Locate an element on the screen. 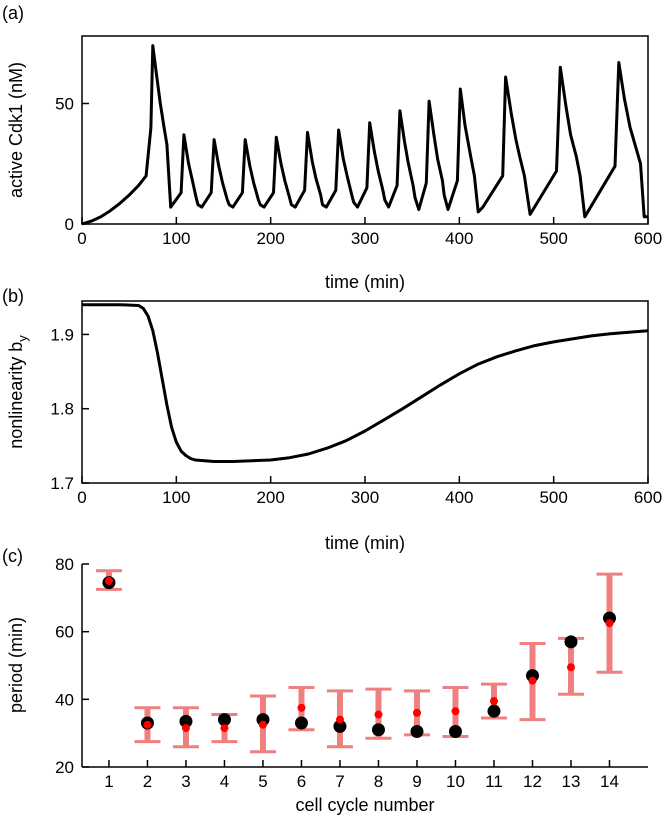 The height and width of the screenshot is (818, 668). panel-b-y-axis-label: nonlinearity by is located at coordinates (18, 392).